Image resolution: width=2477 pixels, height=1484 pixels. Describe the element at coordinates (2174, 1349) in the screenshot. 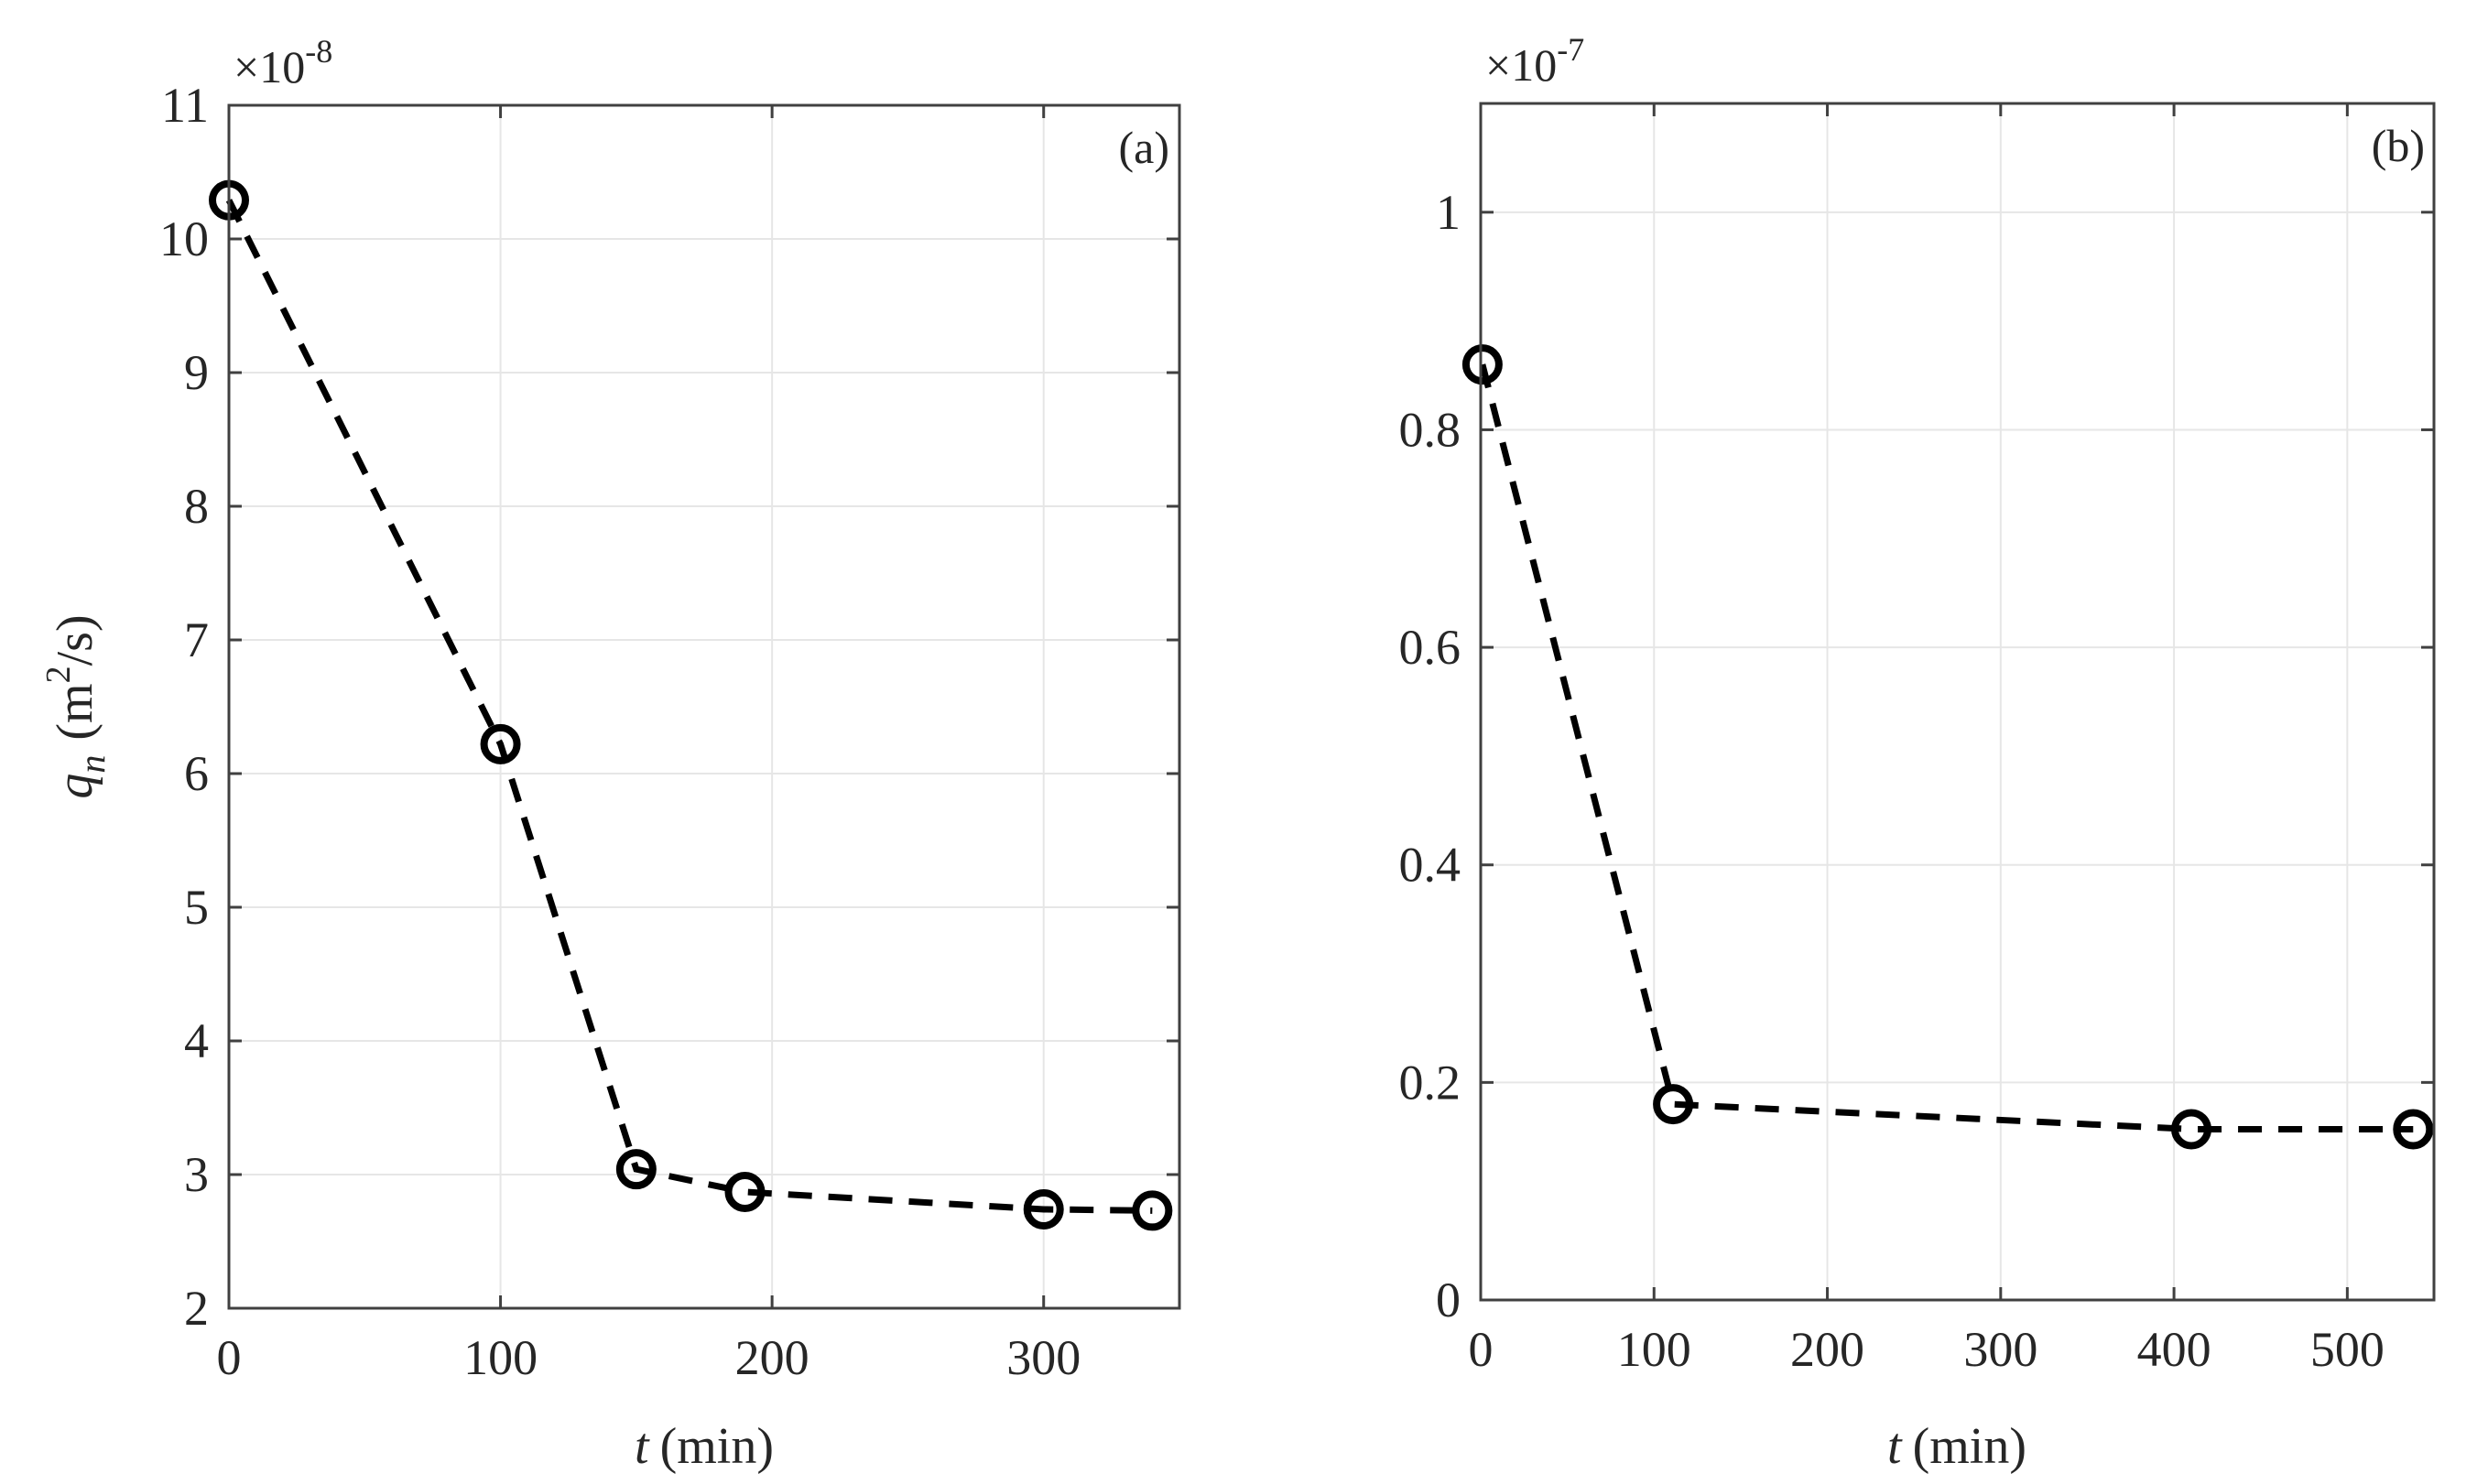

I see `x-tick-label: 400` at that location.